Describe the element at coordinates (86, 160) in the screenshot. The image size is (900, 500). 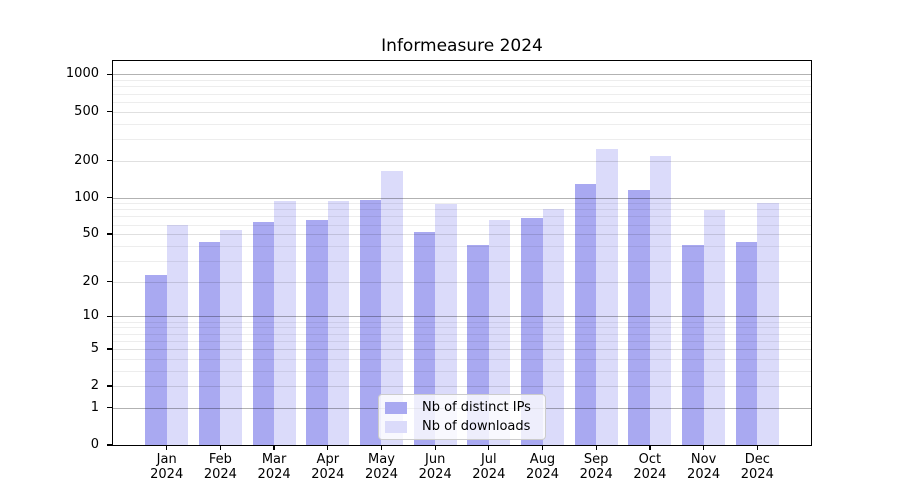
I see `y-tick-label: 200` at that location.